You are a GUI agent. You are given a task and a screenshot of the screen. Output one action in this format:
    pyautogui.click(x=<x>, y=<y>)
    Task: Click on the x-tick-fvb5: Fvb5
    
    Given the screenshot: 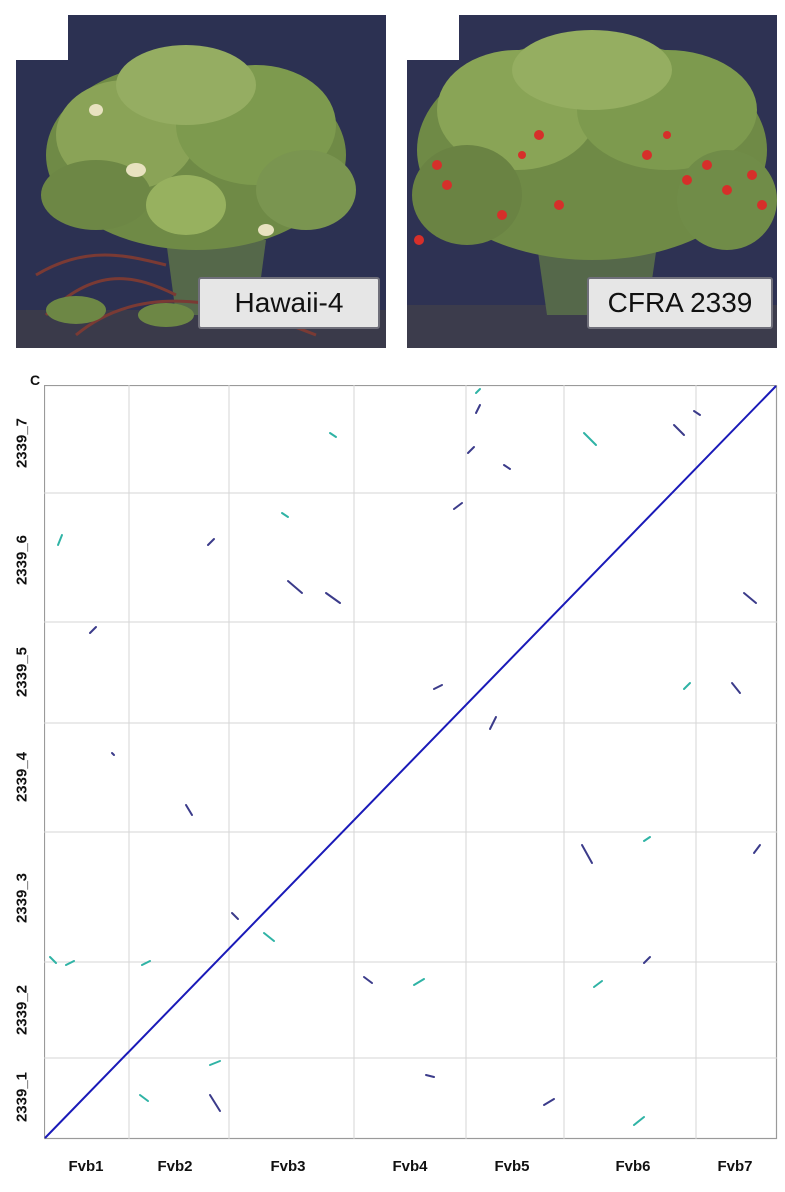 What is the action you would take?
    pyautogui.click(x=512, y=1166)
    